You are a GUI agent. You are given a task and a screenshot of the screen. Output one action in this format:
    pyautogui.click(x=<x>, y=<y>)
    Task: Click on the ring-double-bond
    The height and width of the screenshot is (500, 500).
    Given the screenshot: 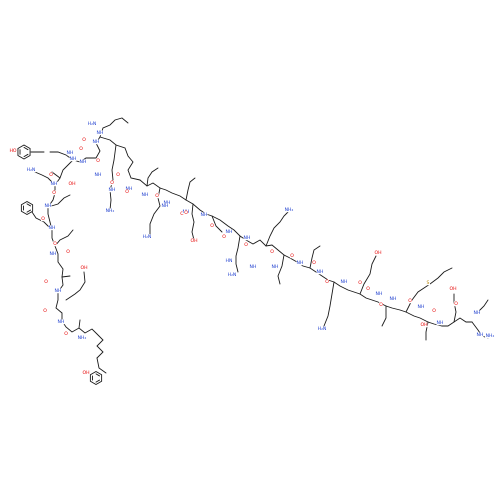 What is the action you would take?
    pyautogui.click(x=98, y=375)
    